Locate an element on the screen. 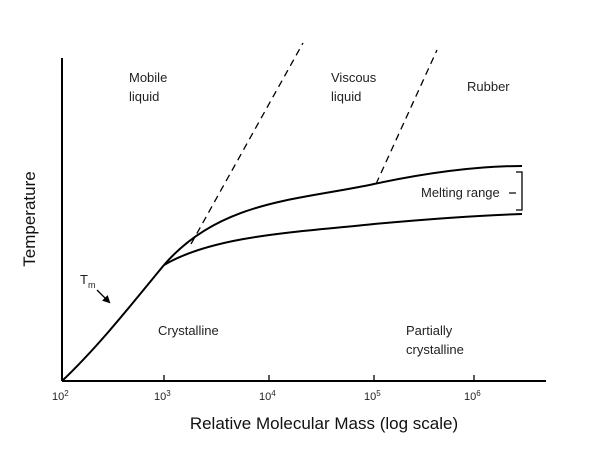  region-mobile-liquid: Mobile liquid is located at coordinates (150, 87).